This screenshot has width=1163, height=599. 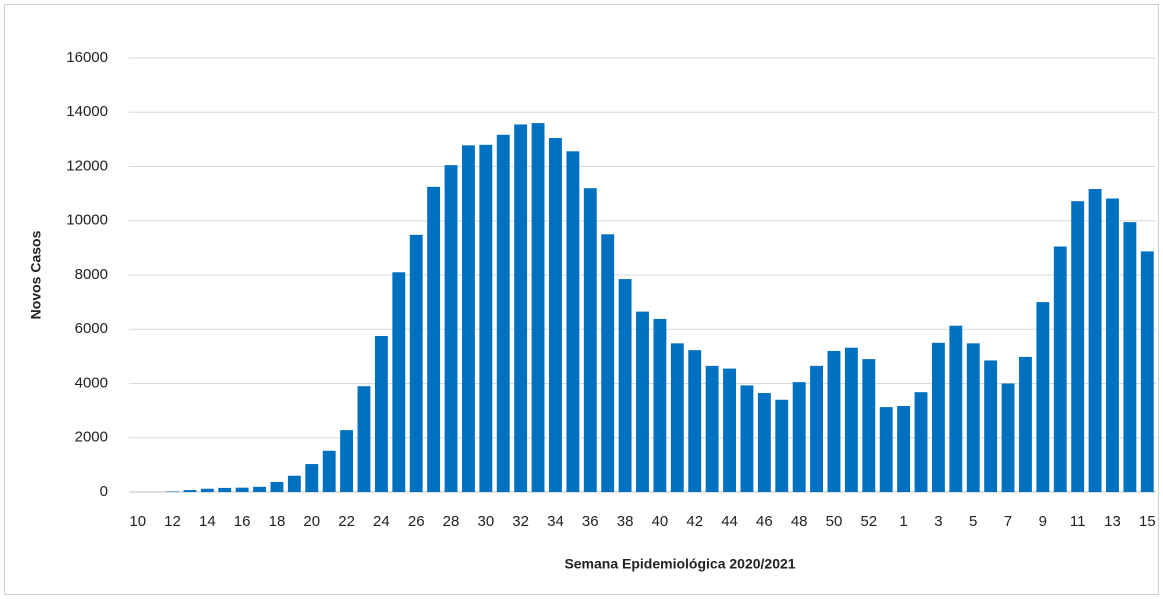 I want to click on x-tick-label: 22, so click(x=346, y=521).